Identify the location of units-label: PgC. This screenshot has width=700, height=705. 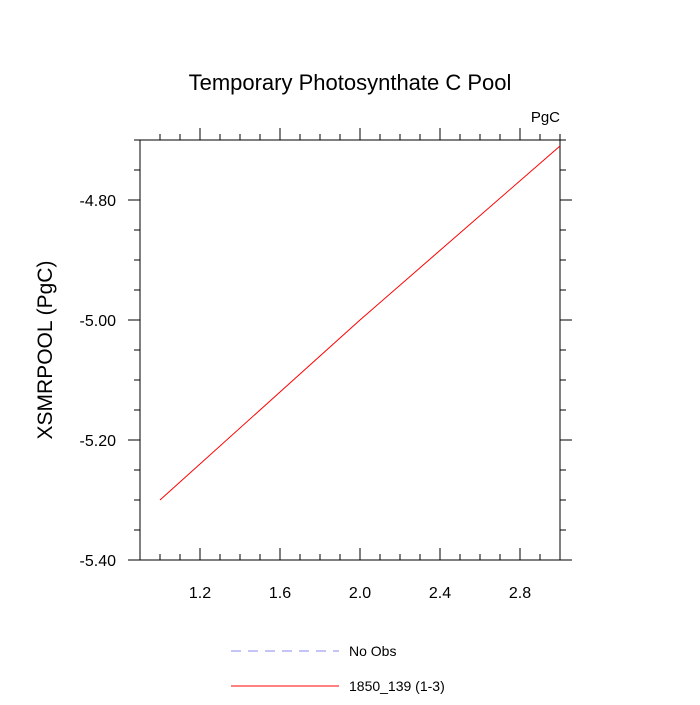
(545, 117).